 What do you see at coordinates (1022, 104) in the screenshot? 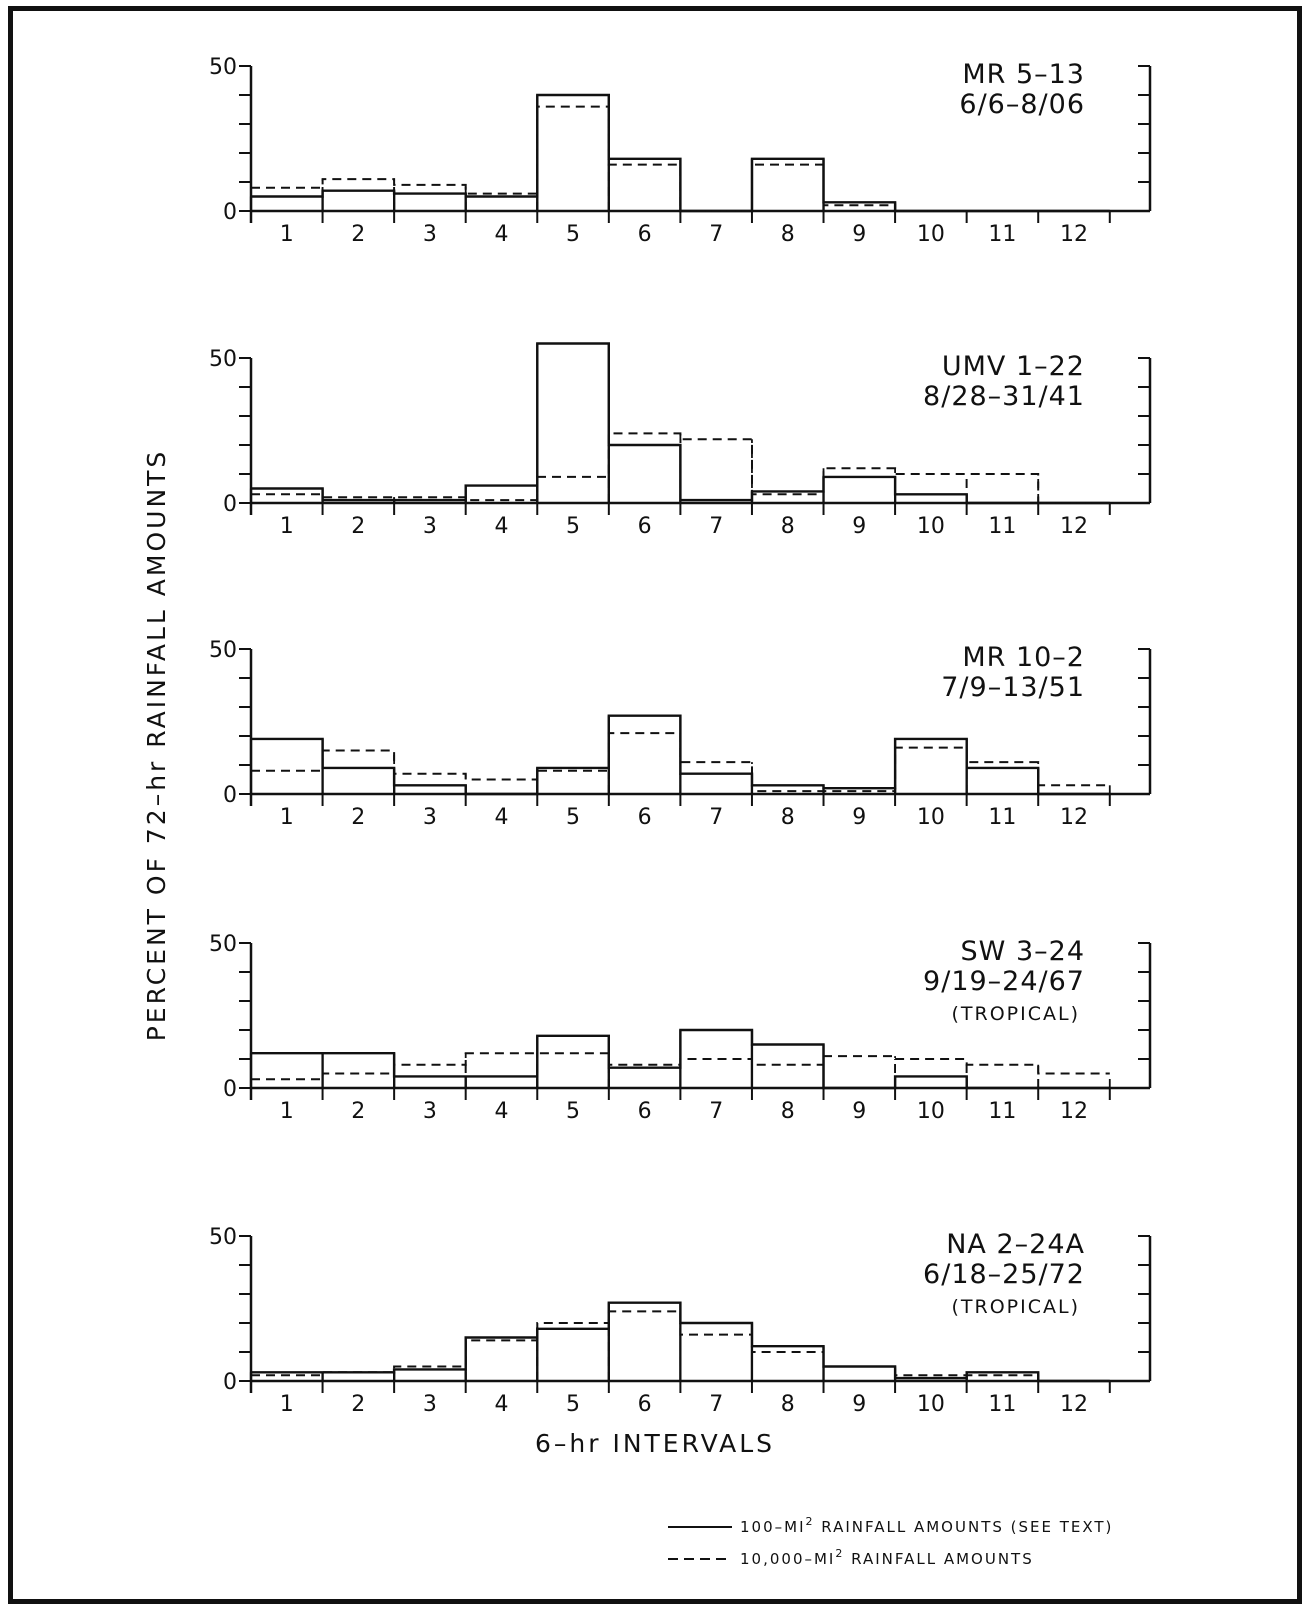
I see `panel-dates: 6/6–8/06` at bounding box center [1022, 104].